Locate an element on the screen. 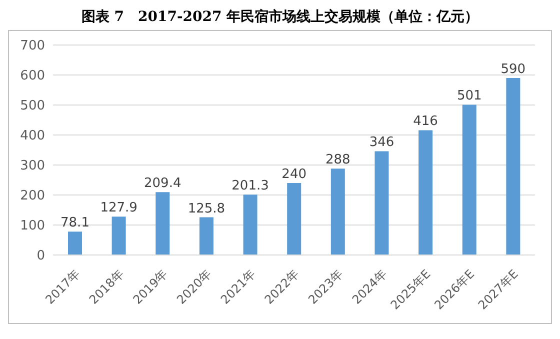 The width and height of the screenshot is (560, 339). y-tick-label: 600 is located at coordinates (32, 76).